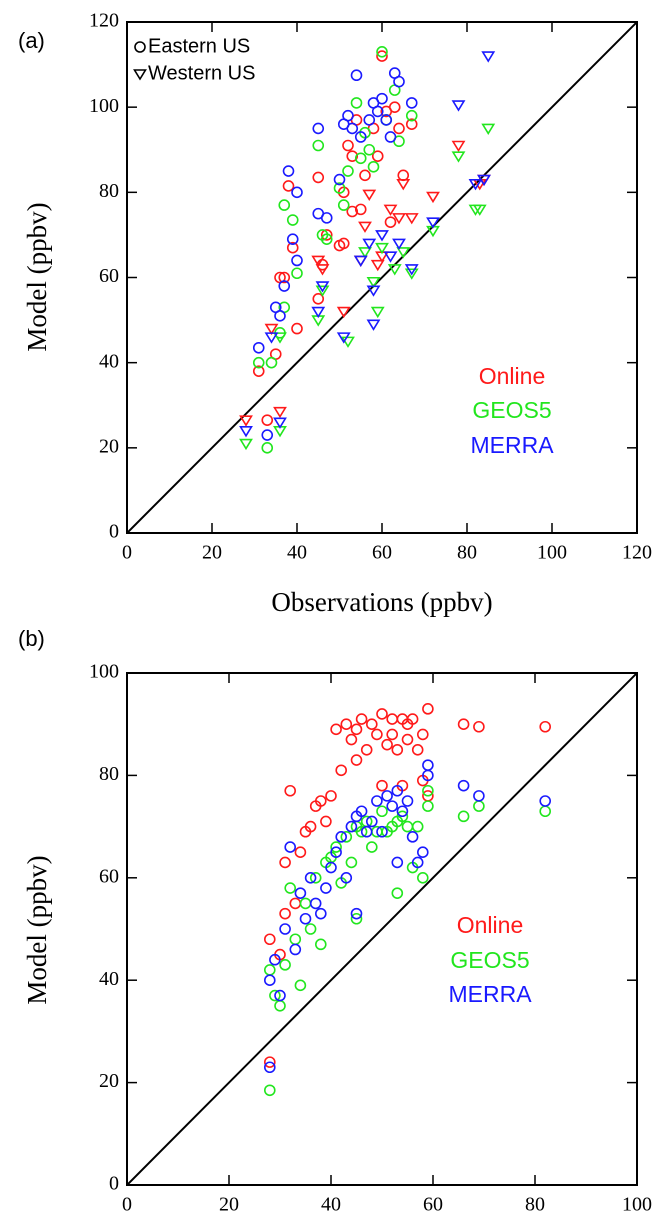  What do you see at coordinates (109, 446) in the screenshot?
I see `y-tick-label: 20` at bounding box center [109, 446].